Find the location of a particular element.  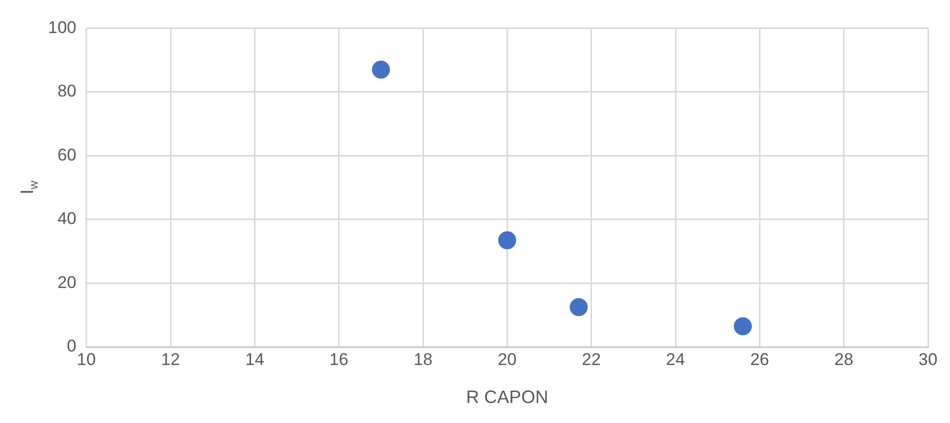

y-tick-label: 0 is located at coordinates (71, 346).